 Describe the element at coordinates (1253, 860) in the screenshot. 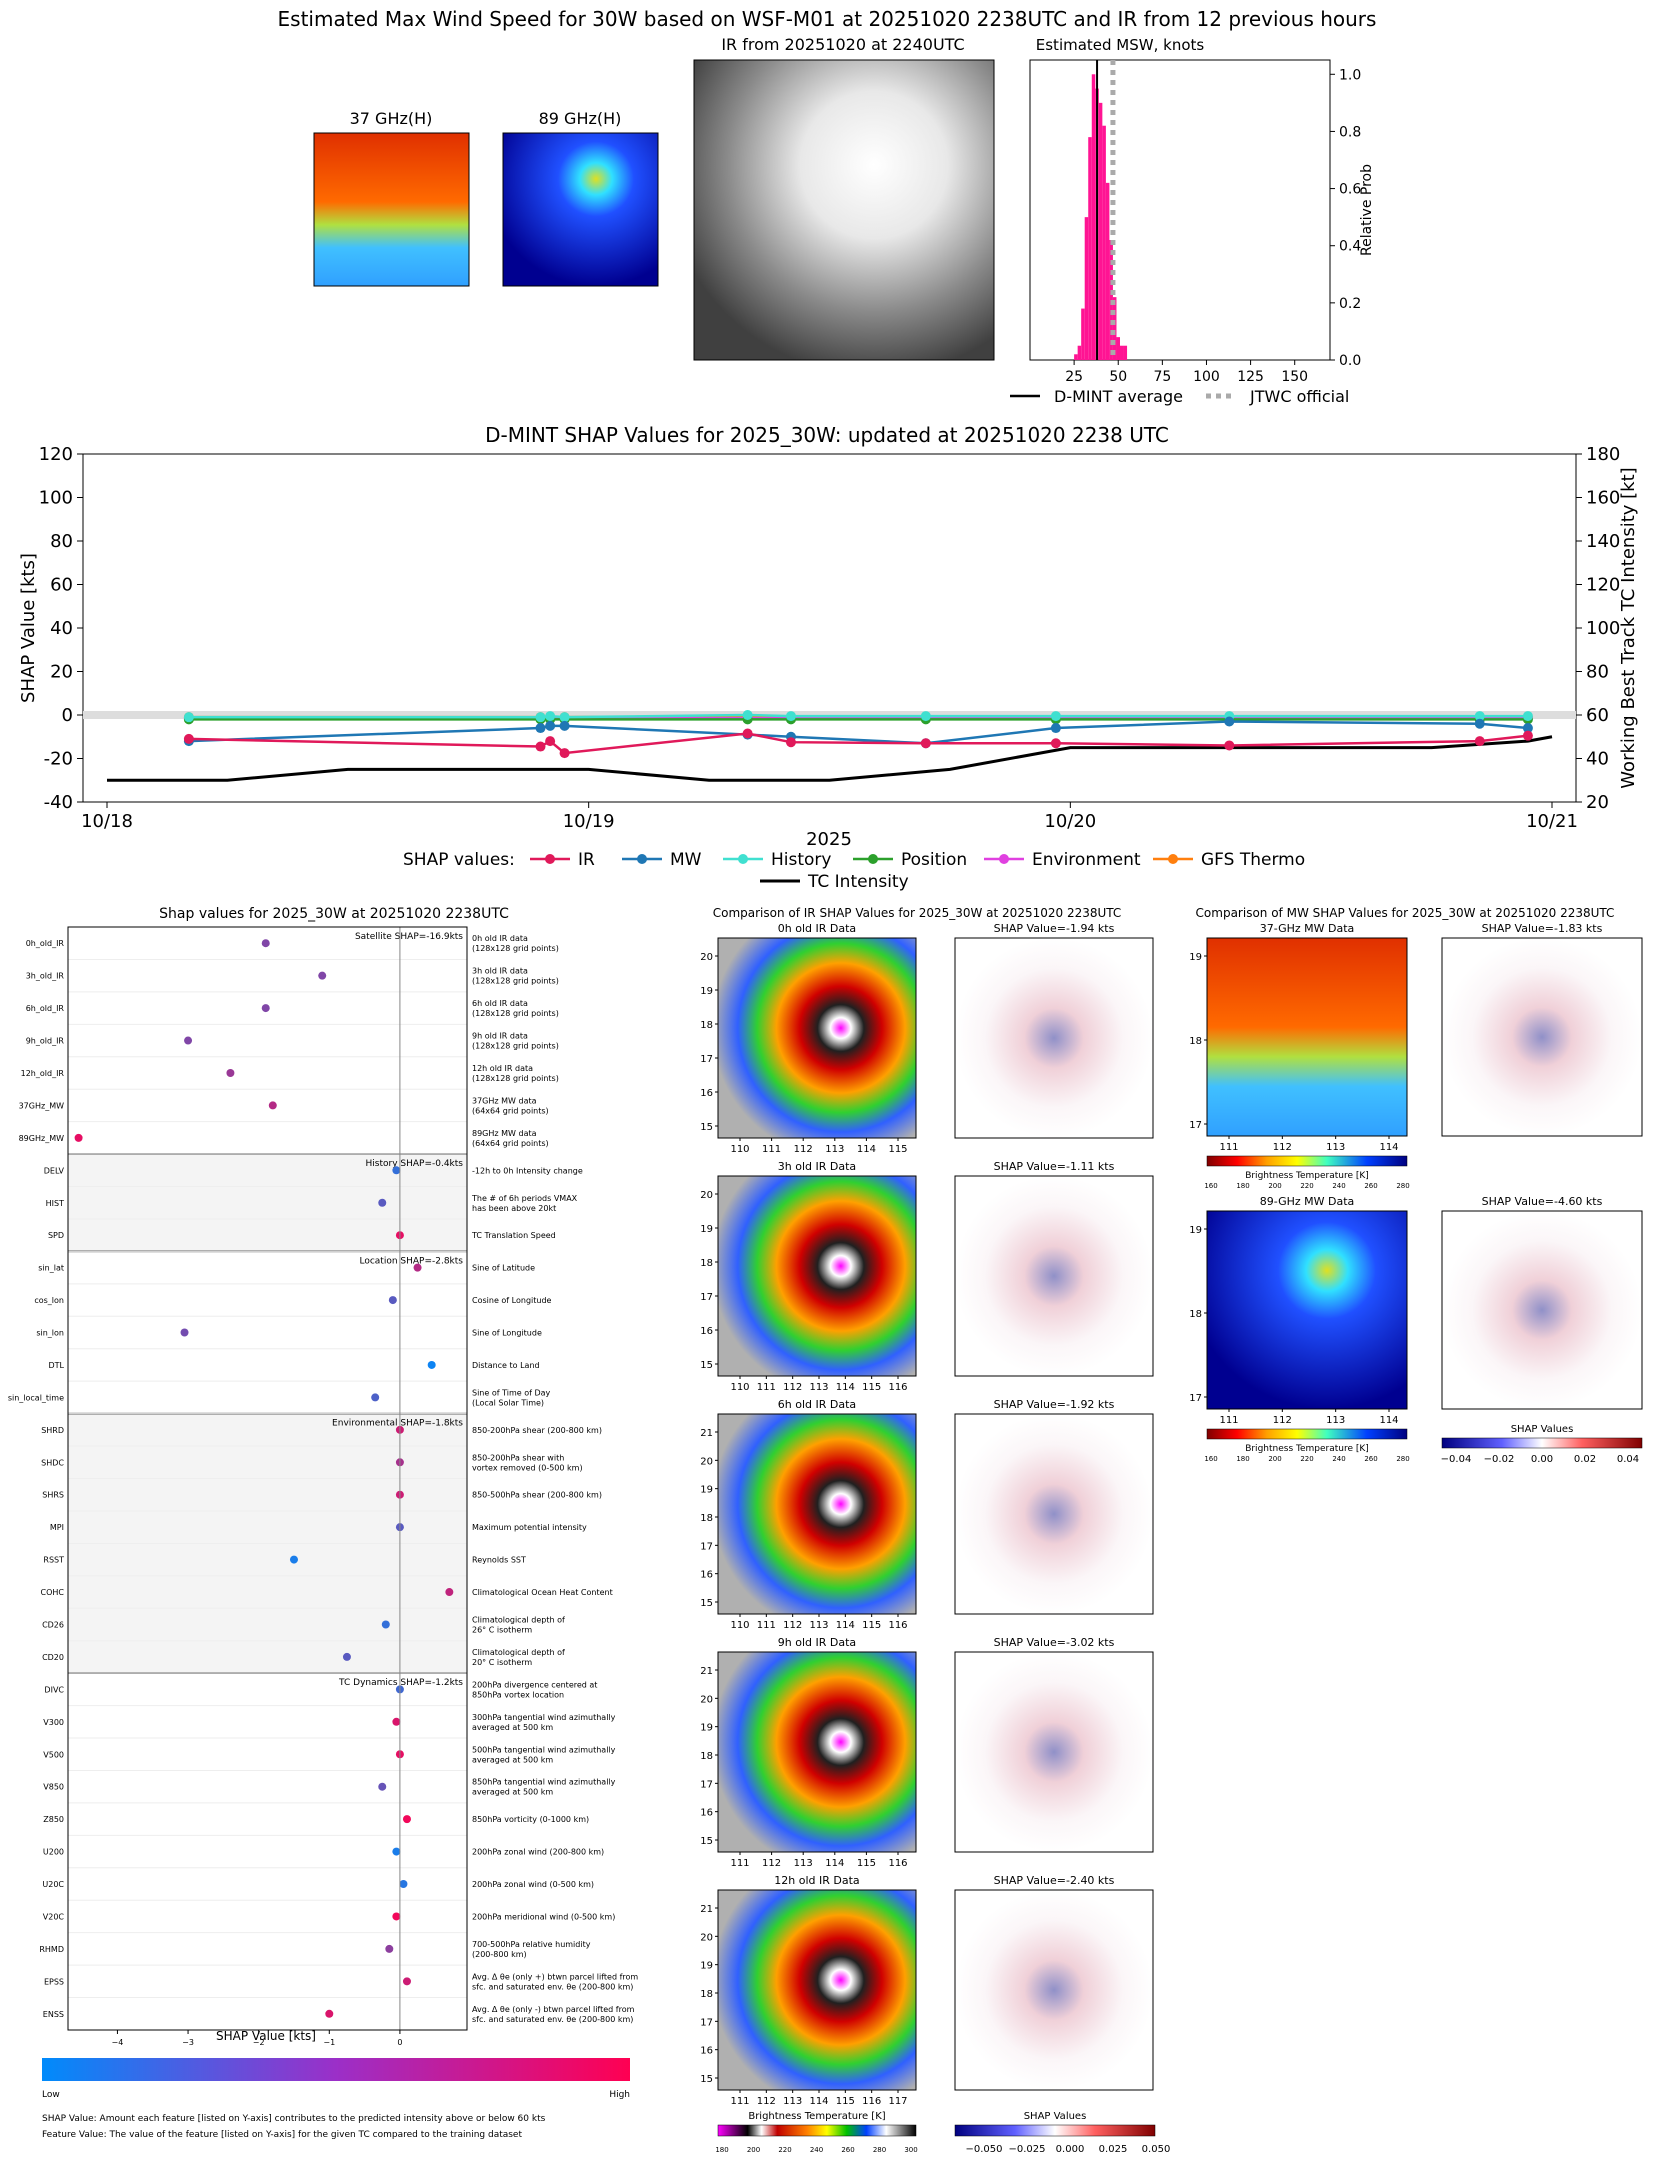

I see `legend-label: GFS Thermo` at that location.